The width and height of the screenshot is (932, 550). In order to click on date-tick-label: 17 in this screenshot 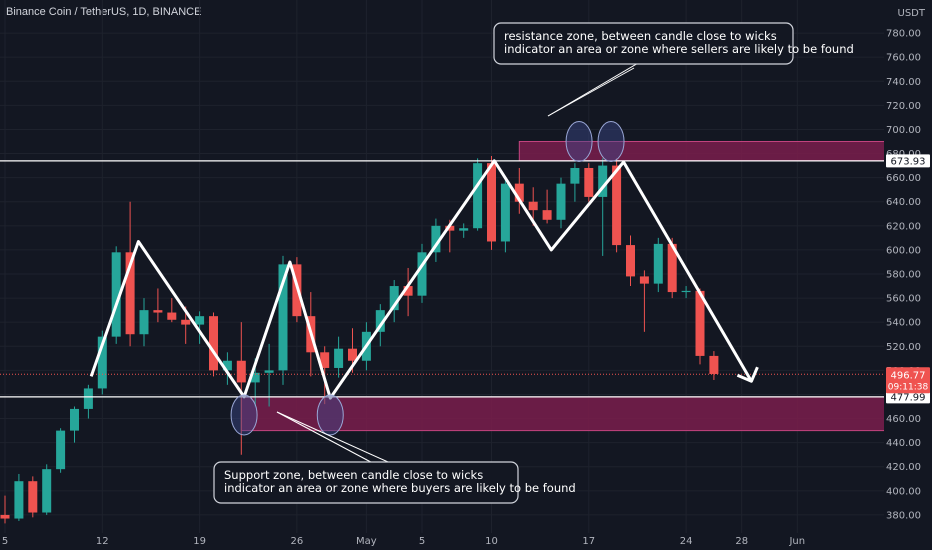, I will do `click(588, 541)`.